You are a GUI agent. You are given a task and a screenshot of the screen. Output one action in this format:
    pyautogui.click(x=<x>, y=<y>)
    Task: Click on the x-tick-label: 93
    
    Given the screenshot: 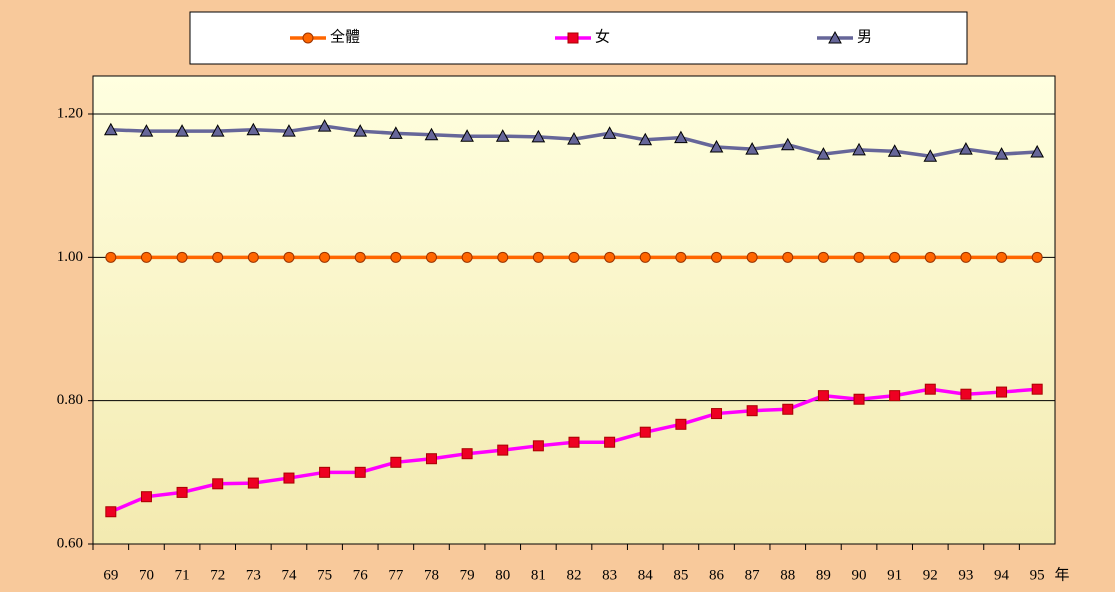 What is the action you would take?
    pyautogui.click(x=965, y=575)
    